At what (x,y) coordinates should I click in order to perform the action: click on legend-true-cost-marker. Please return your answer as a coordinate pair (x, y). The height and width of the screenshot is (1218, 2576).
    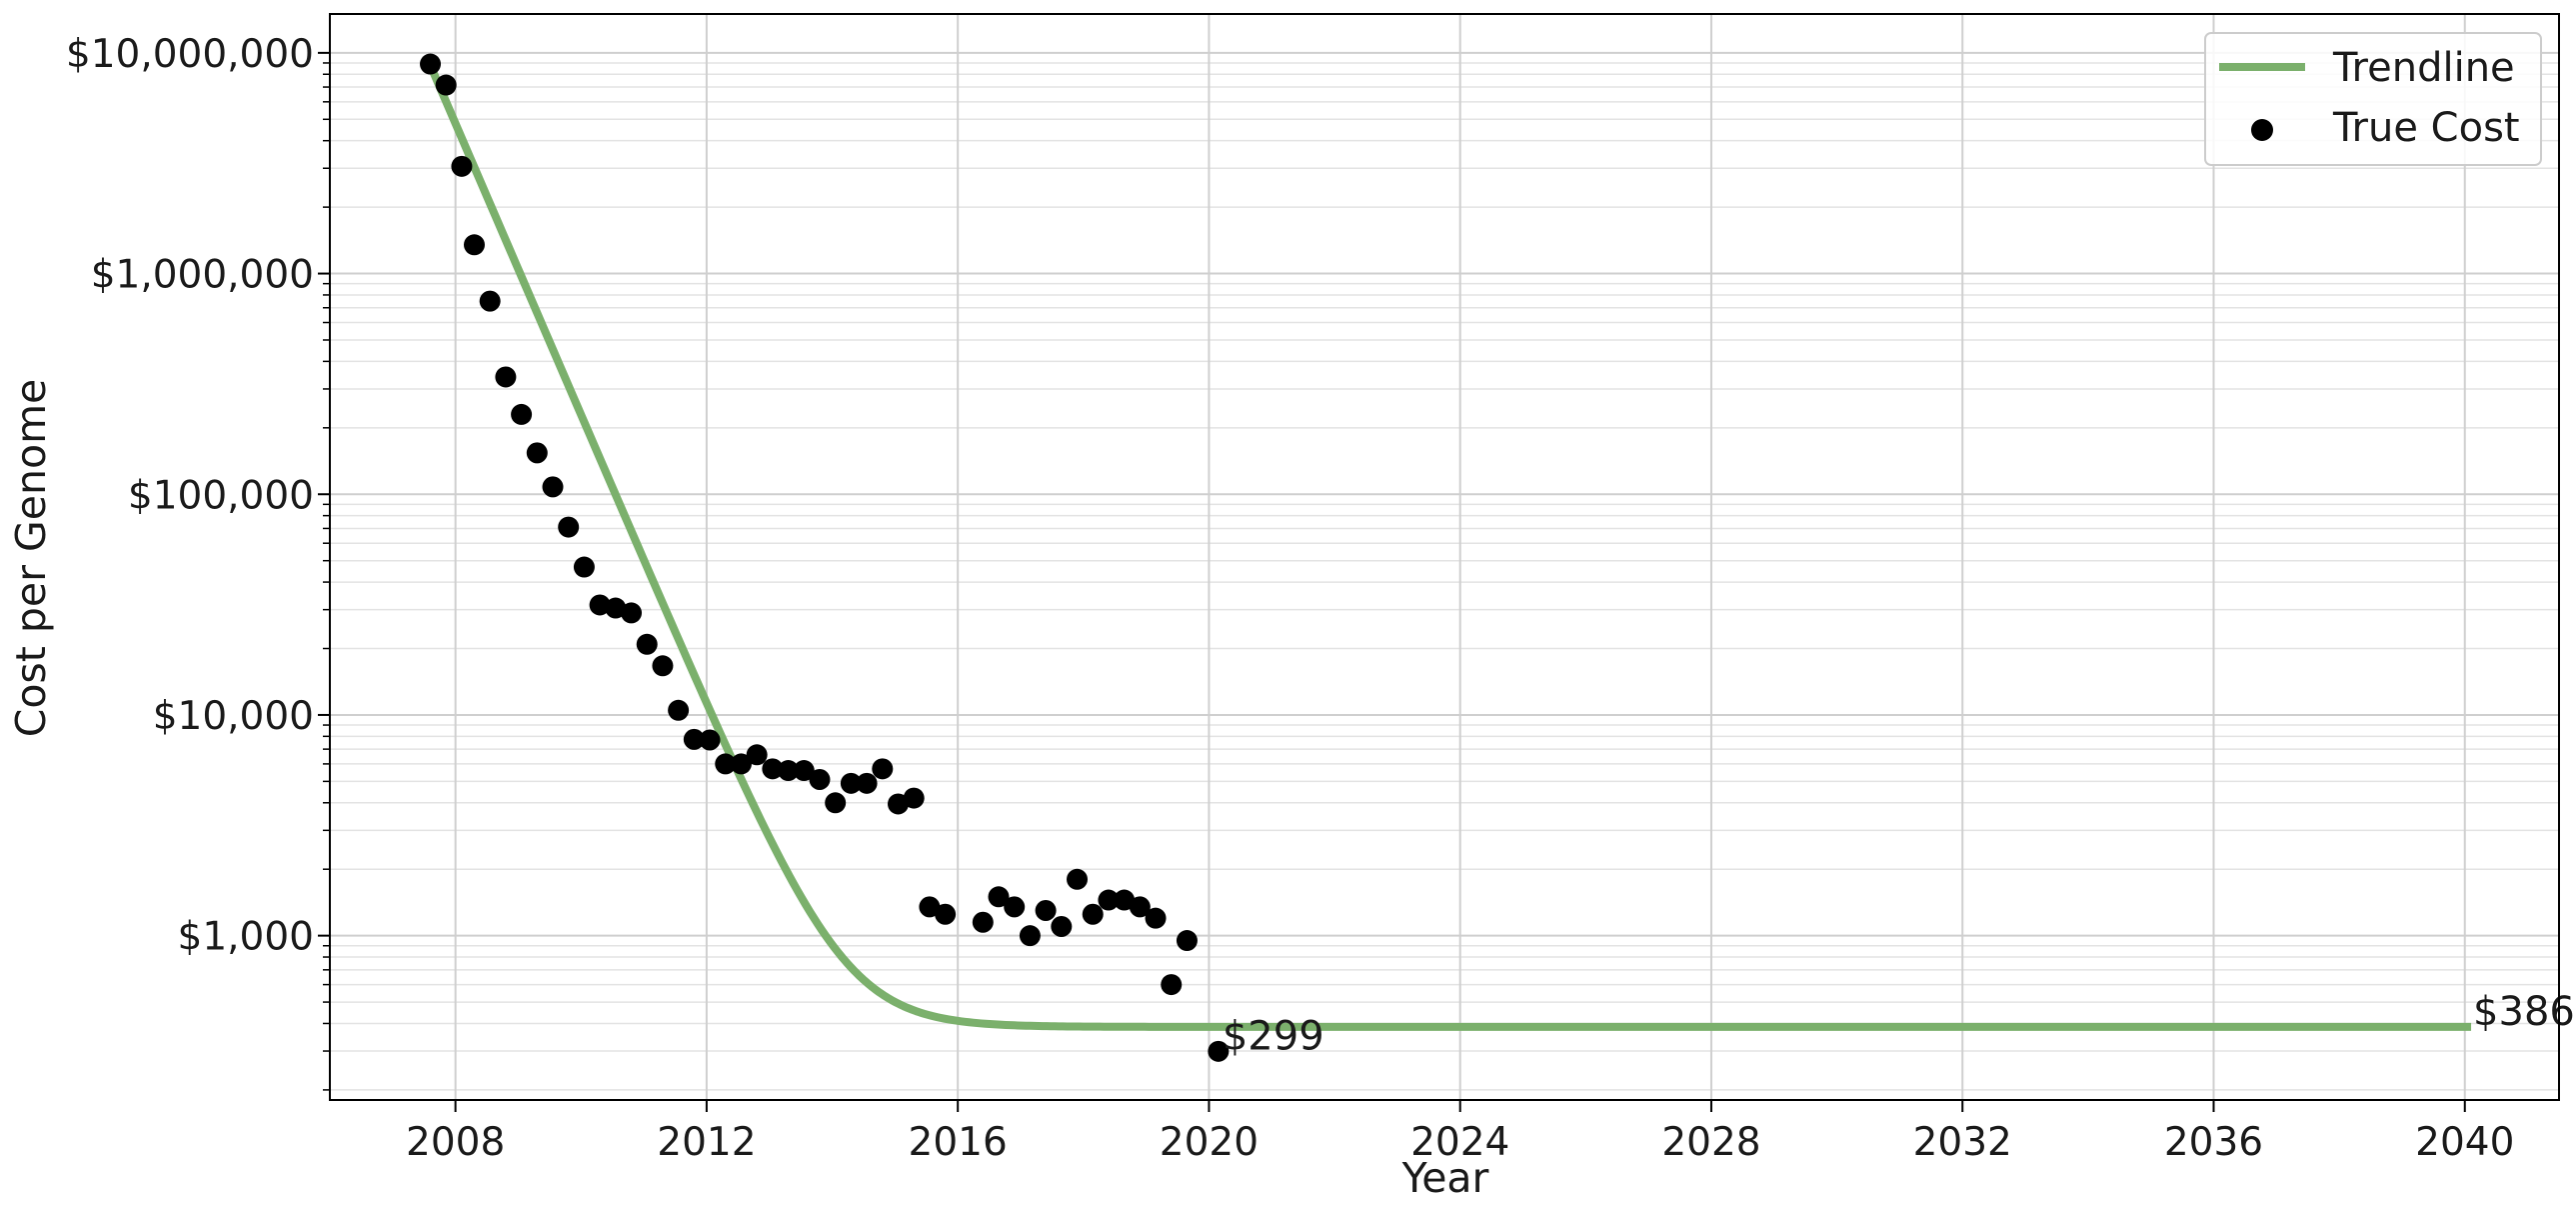
    Looking at the image, I should click on (2262, 130).